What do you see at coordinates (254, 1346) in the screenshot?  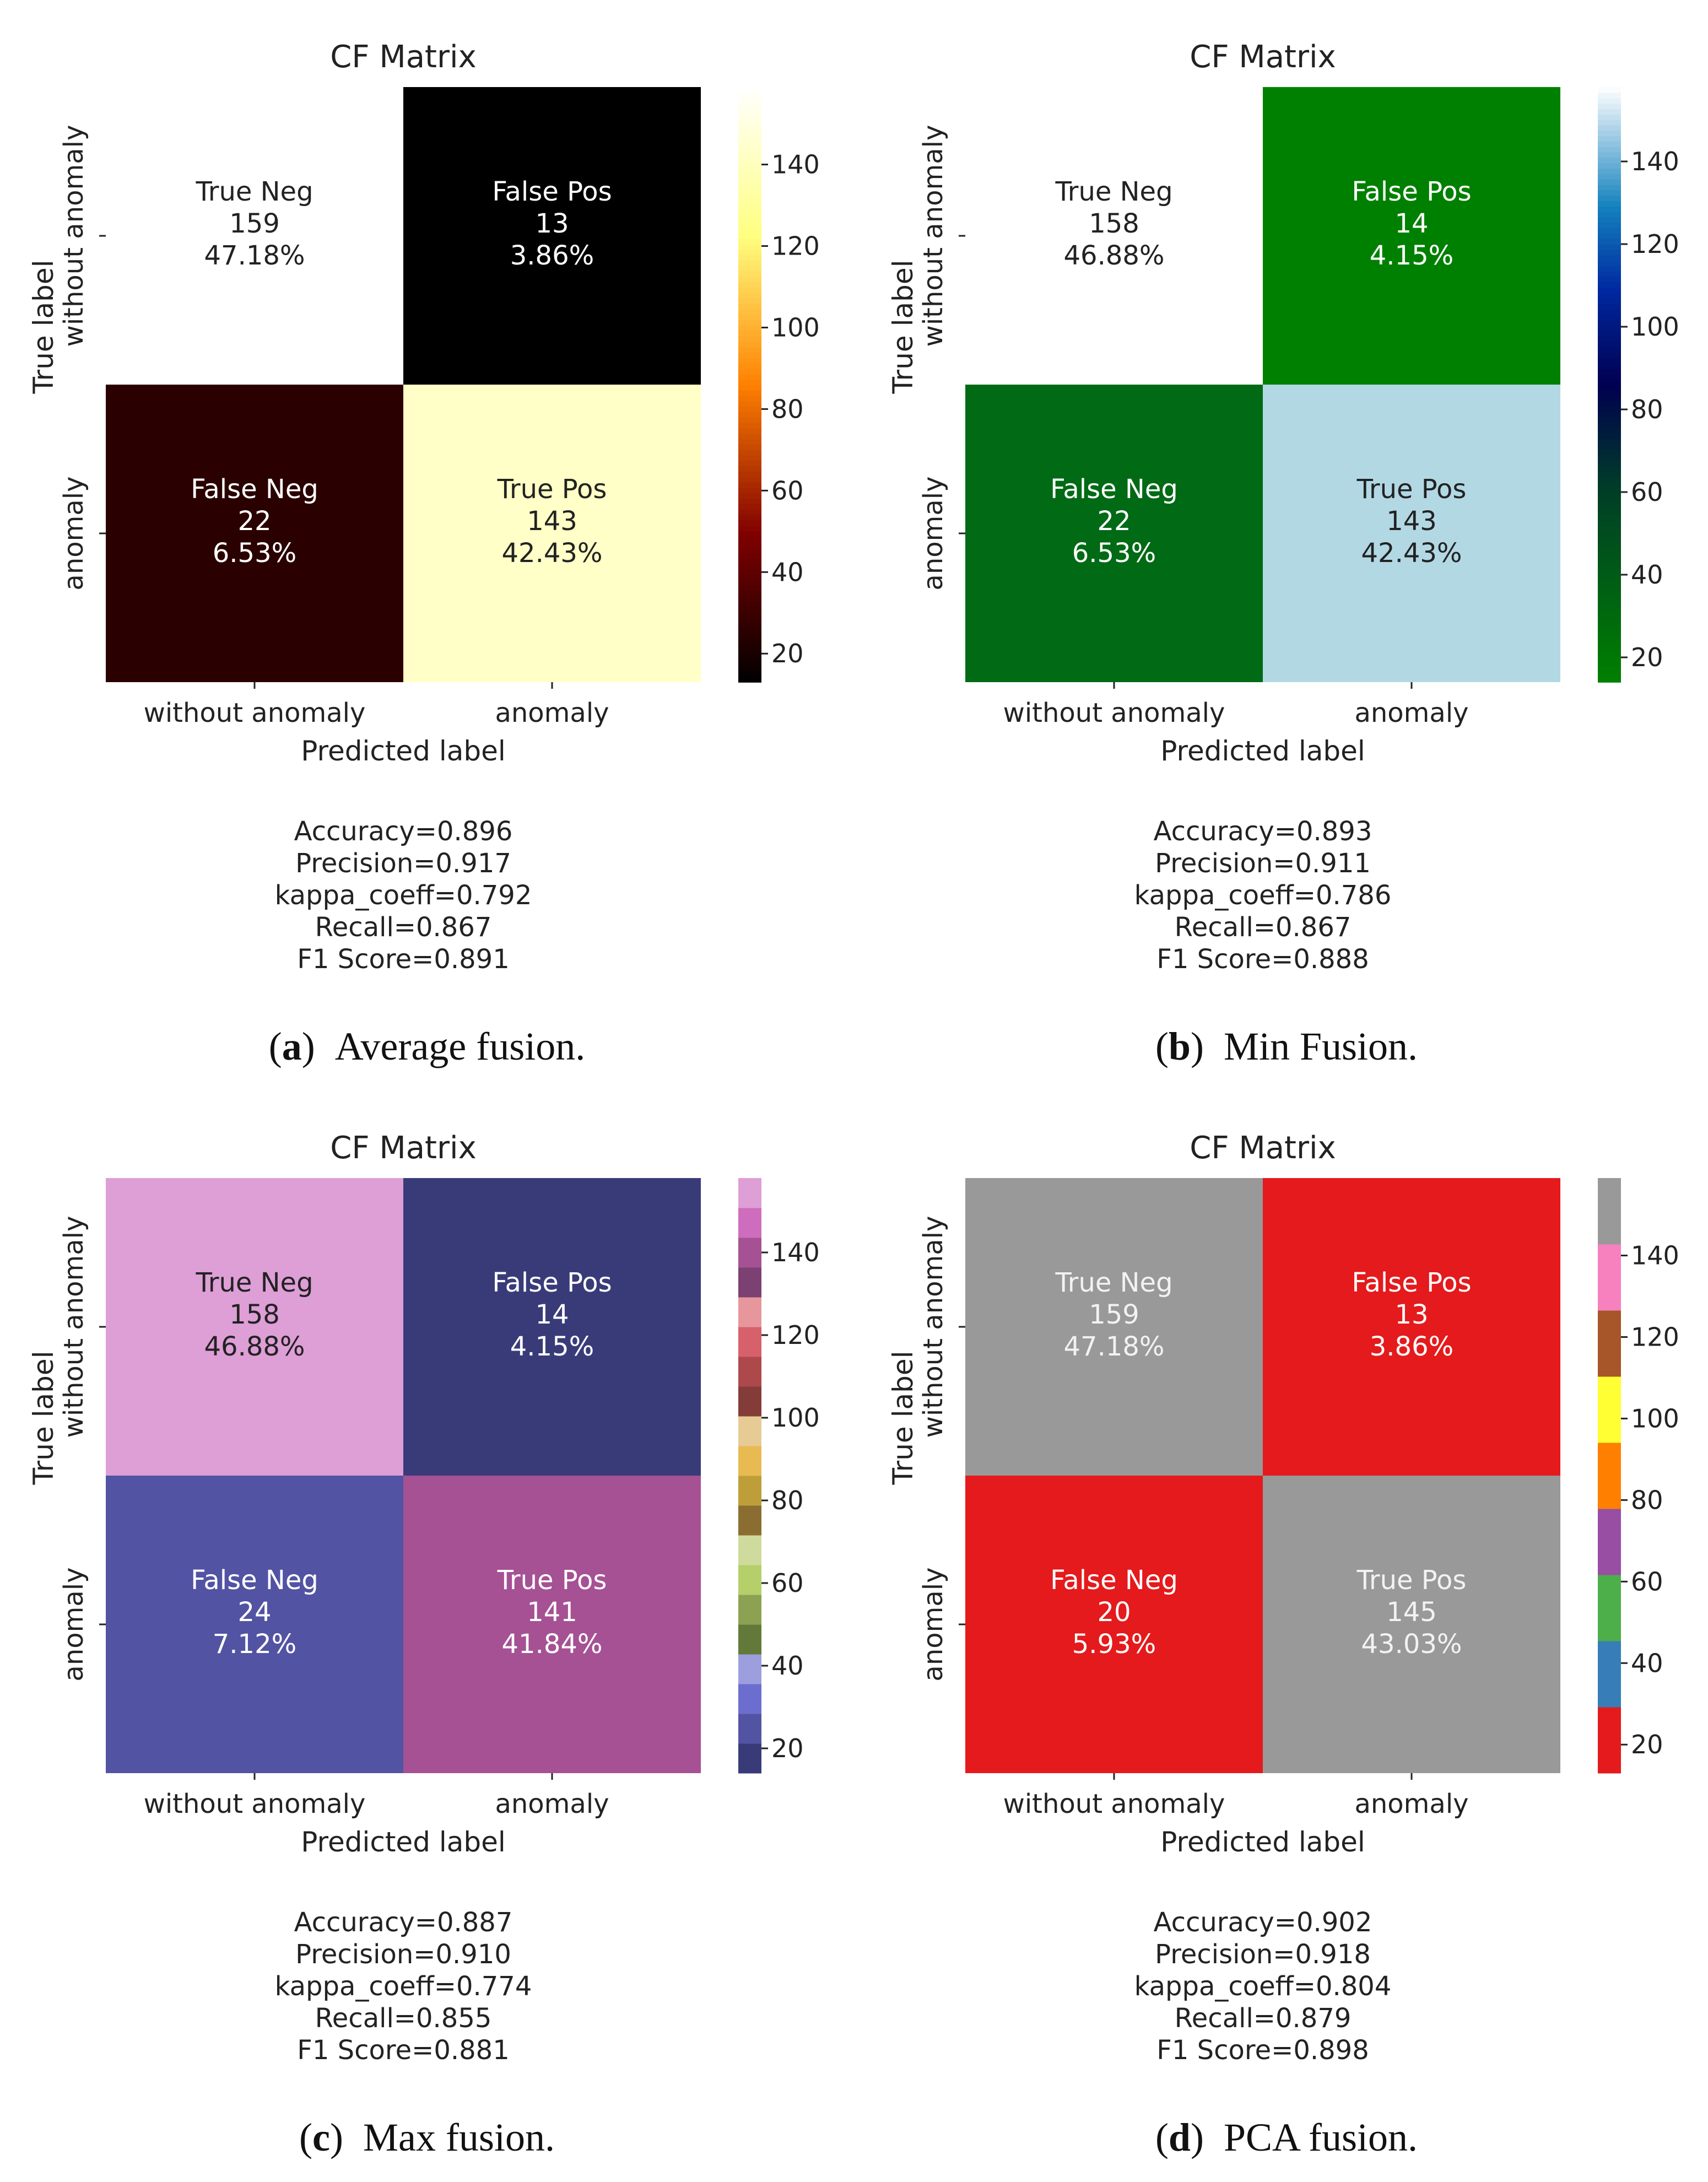 I see `cell-percent: 46.88%` at bounding box center [254, 1346].